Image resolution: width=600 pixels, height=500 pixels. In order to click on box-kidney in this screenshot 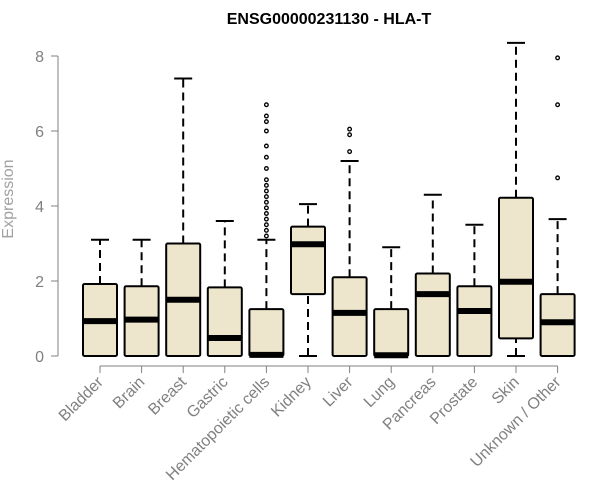, I will do `click(308, 280)`.